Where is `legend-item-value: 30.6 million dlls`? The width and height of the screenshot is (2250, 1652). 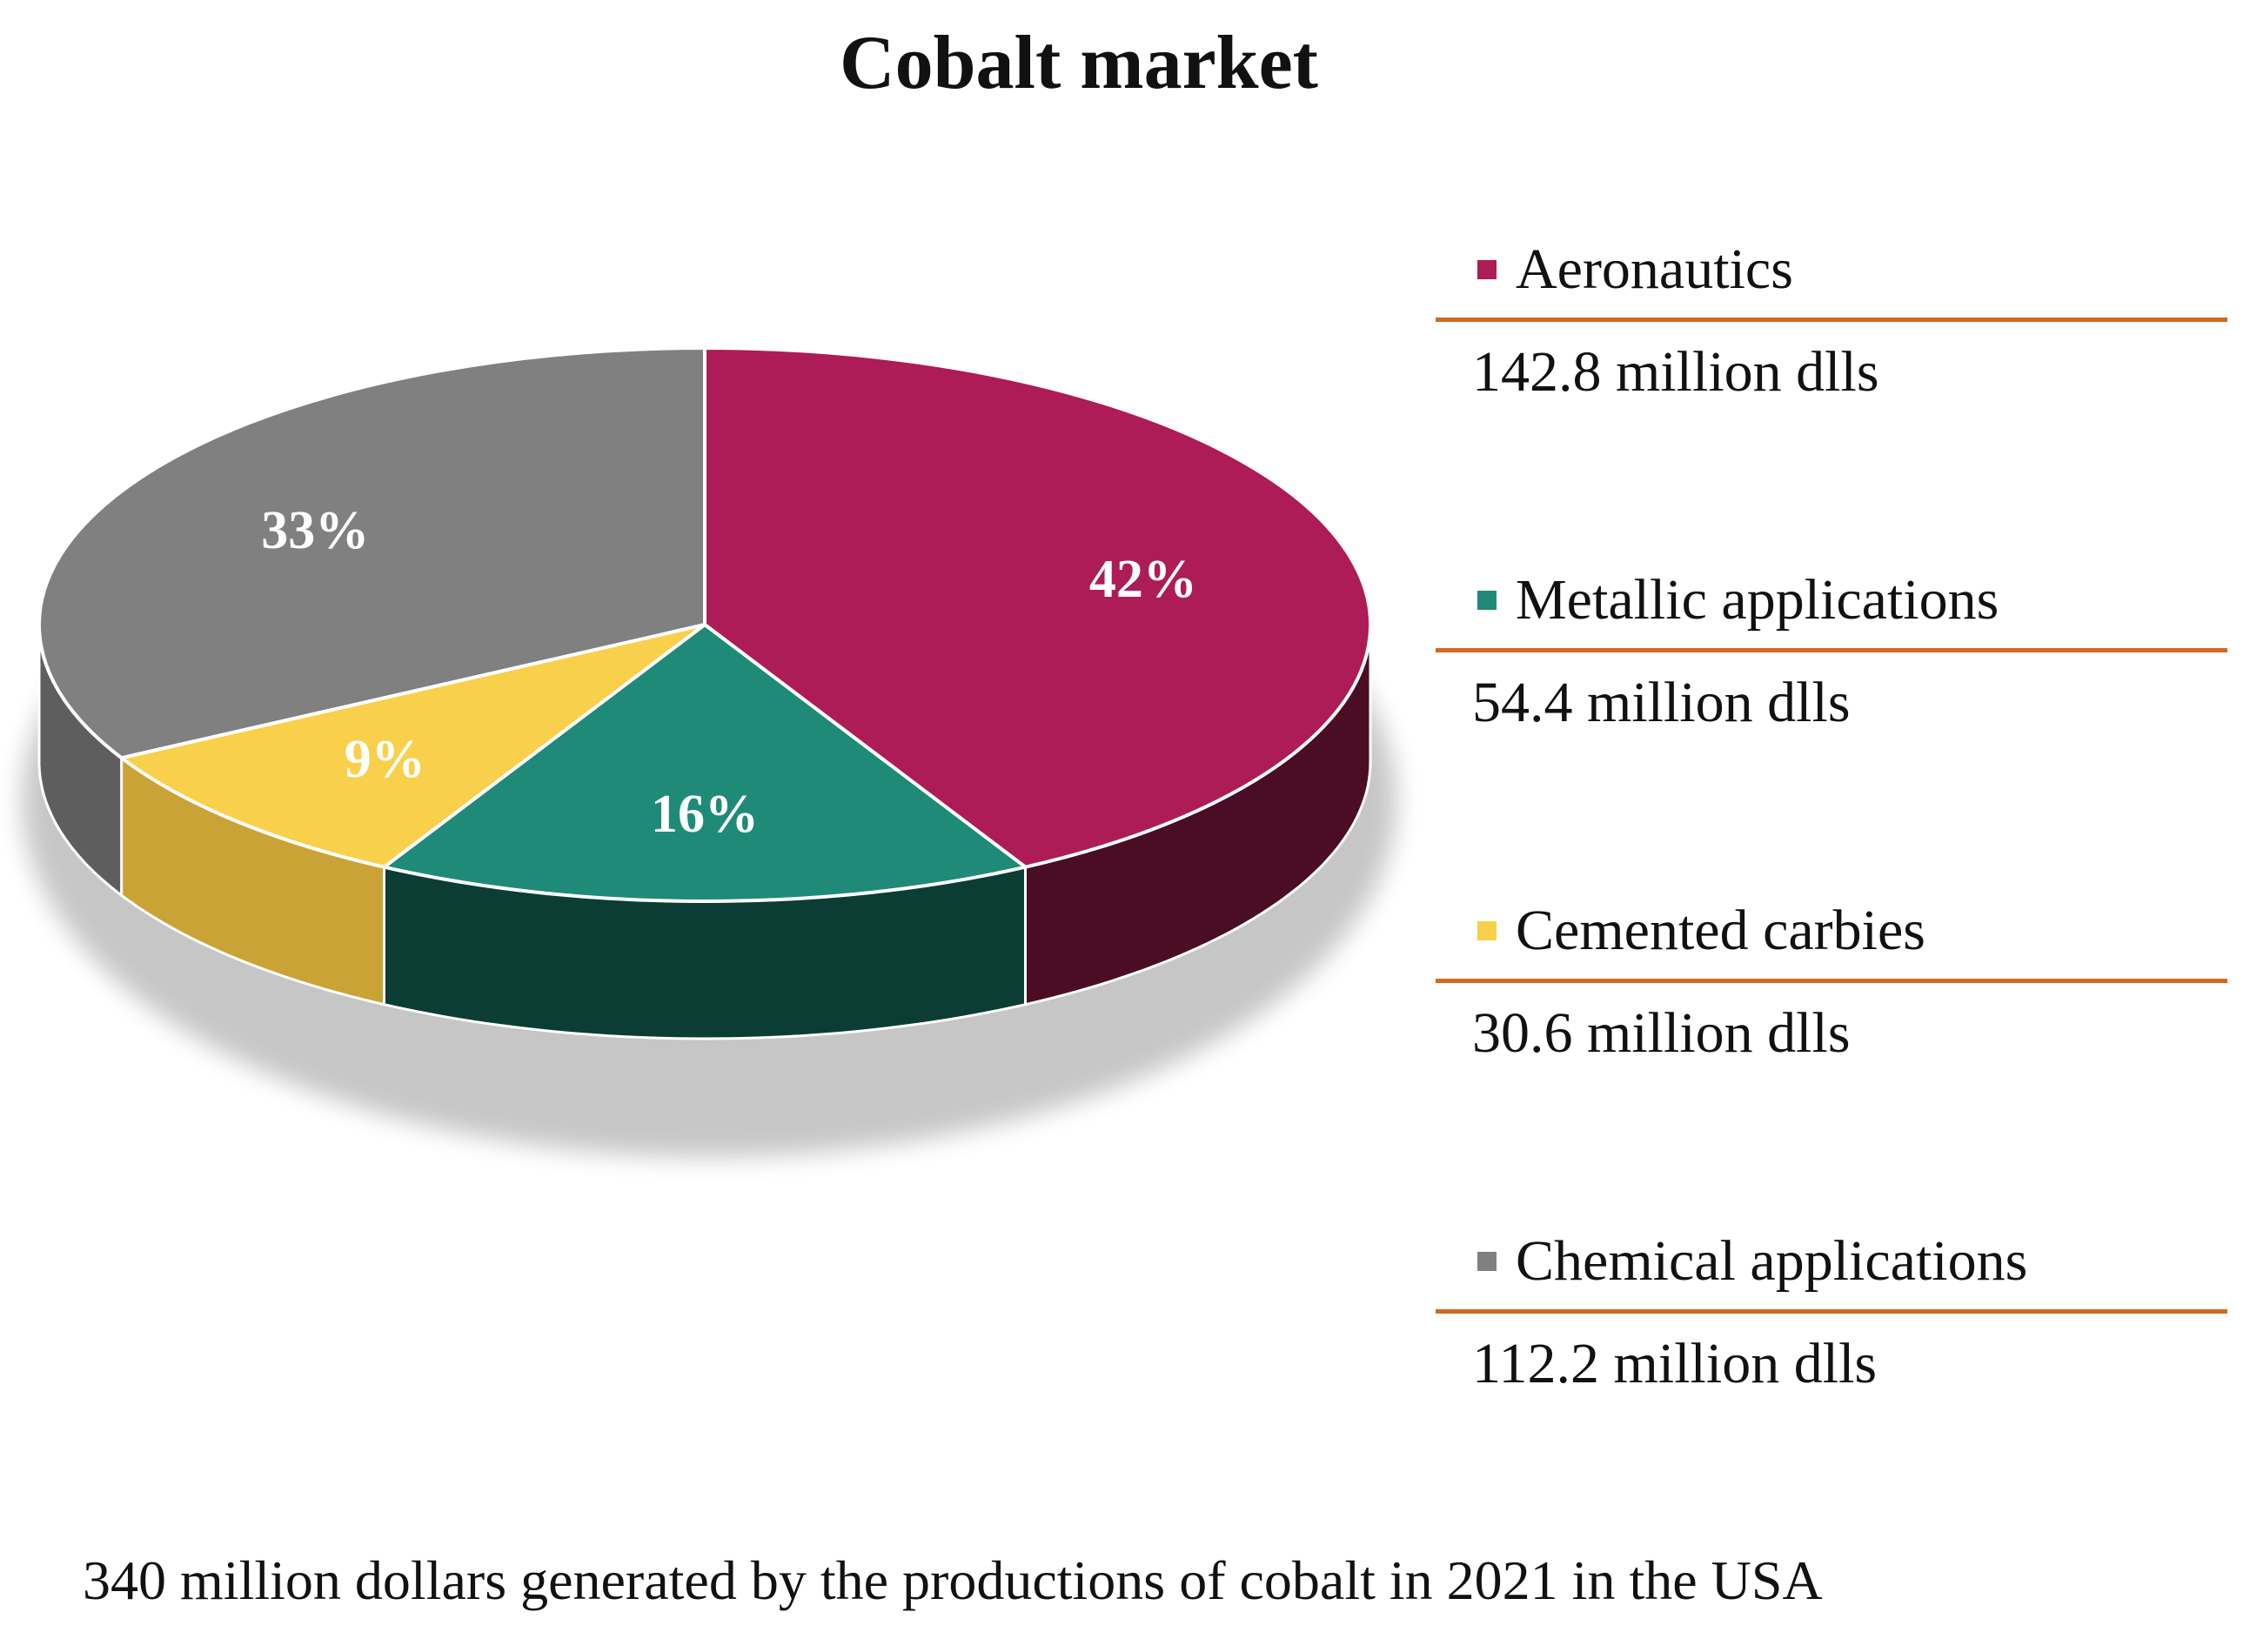
legend-item-value: 30.6 million dlls is located at coordinates (1661, 1033).